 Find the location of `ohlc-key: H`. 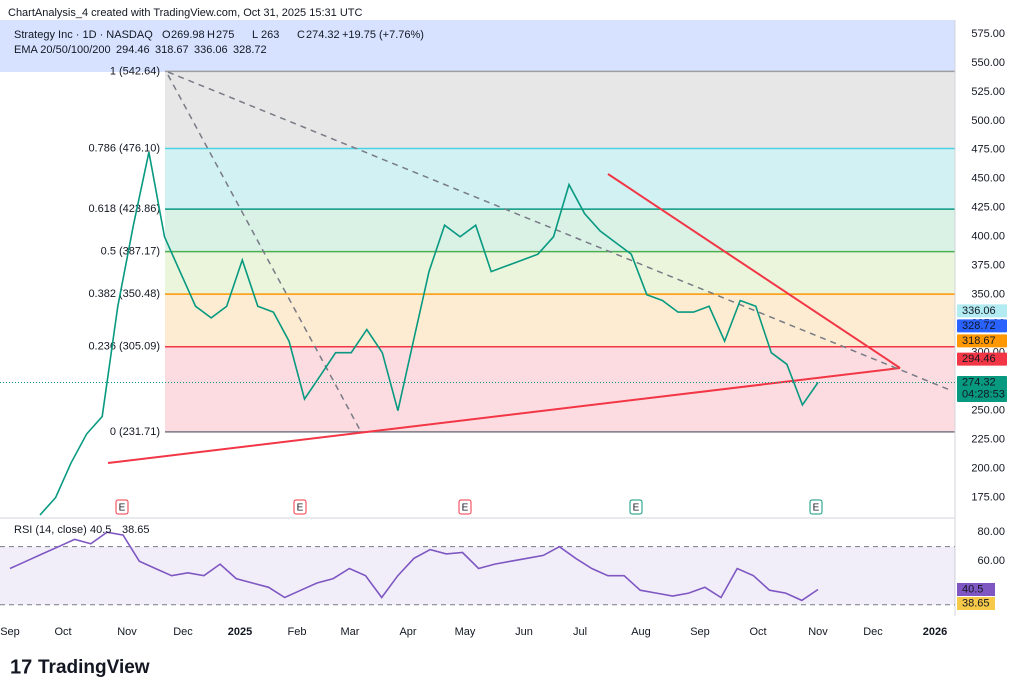

ohlc-key: H is located at coordinates (211, 35).